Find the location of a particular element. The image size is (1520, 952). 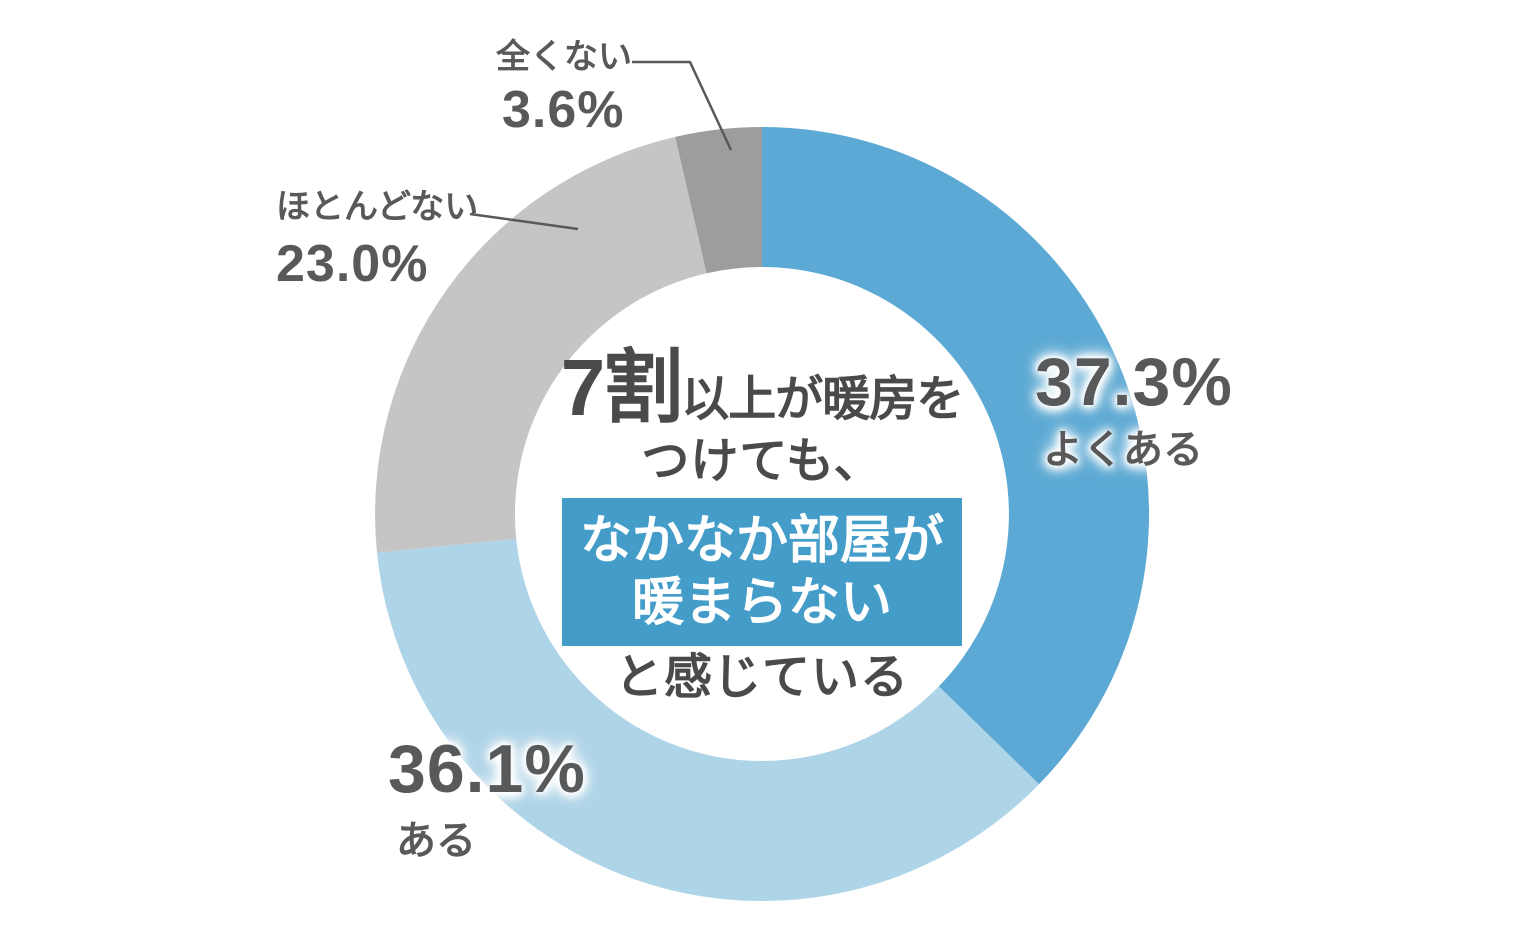

center-headline: 7割 以上が暖房を つけても、 なかなか部屋が 暖まらない と感じている is located at coordinates (762, 525).